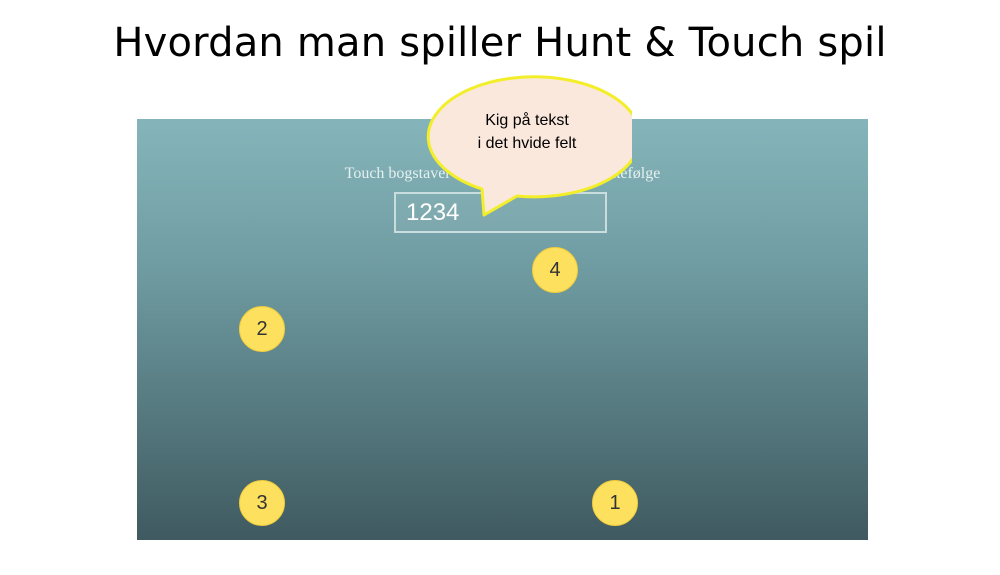  Describe the element at coordinates (262, 329) in the screenshot. I see `number-ball-2: 2` at that location.